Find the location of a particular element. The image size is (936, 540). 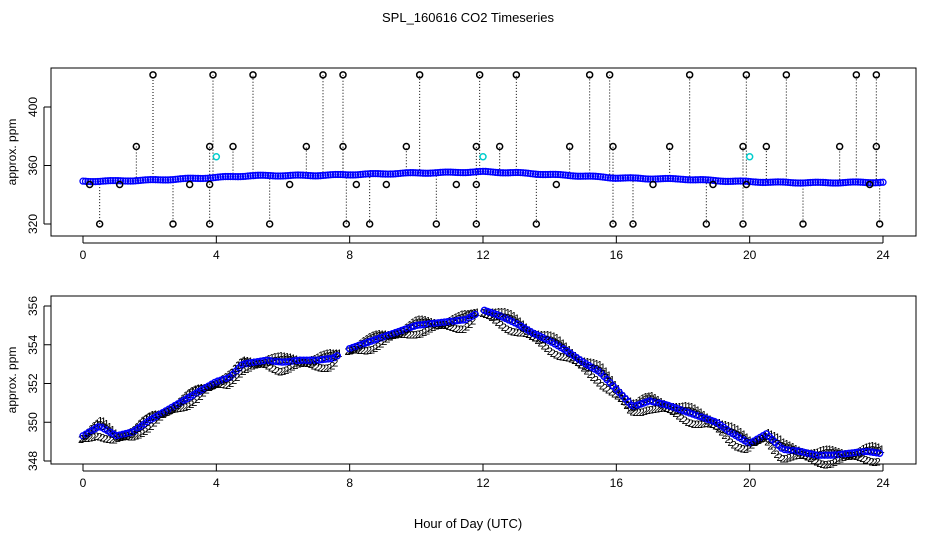

chart-title: SPL_160616 CO2 Timeseries is located at coordinates (468, 17).